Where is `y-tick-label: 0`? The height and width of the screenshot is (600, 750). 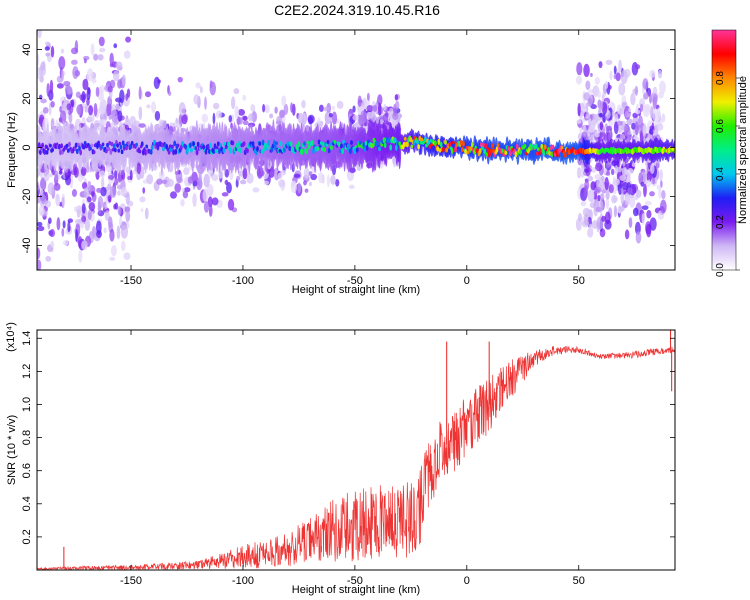
y-tick-label: 0 is located at coordinates (27, 147).